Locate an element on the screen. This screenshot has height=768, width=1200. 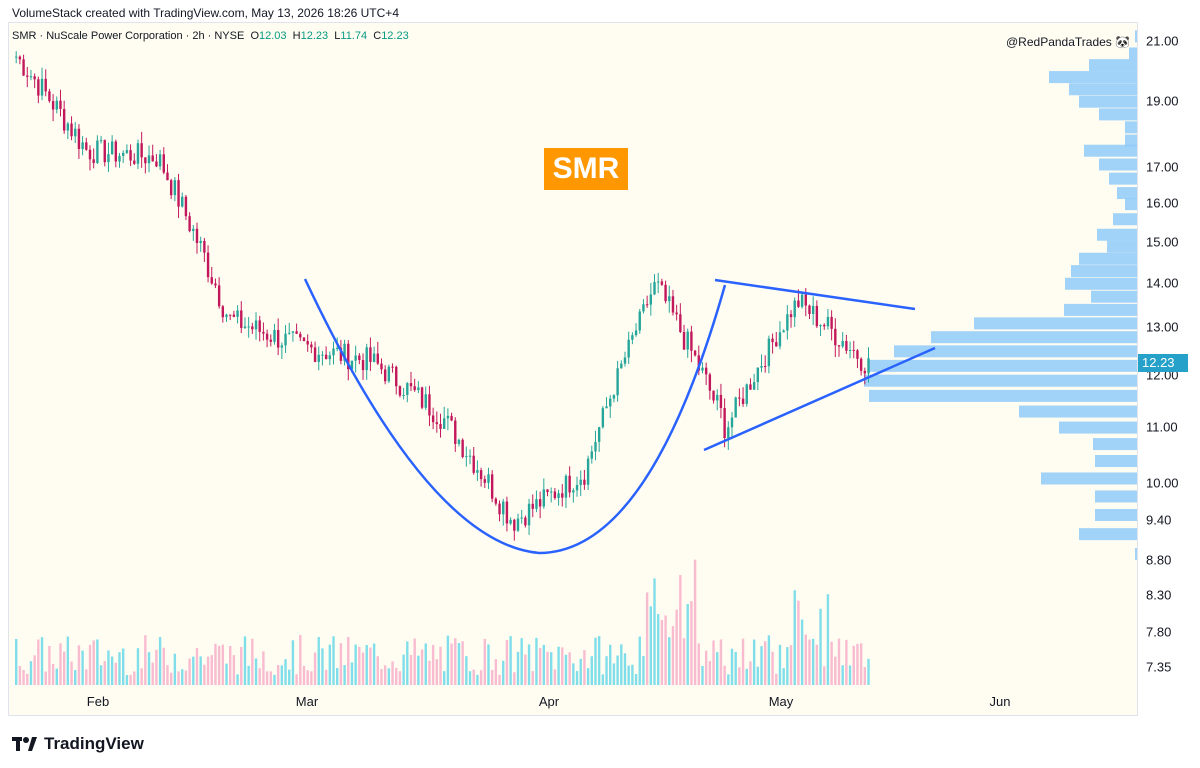
tradingview-logo: TradingView is located at coordinates (78, 744).